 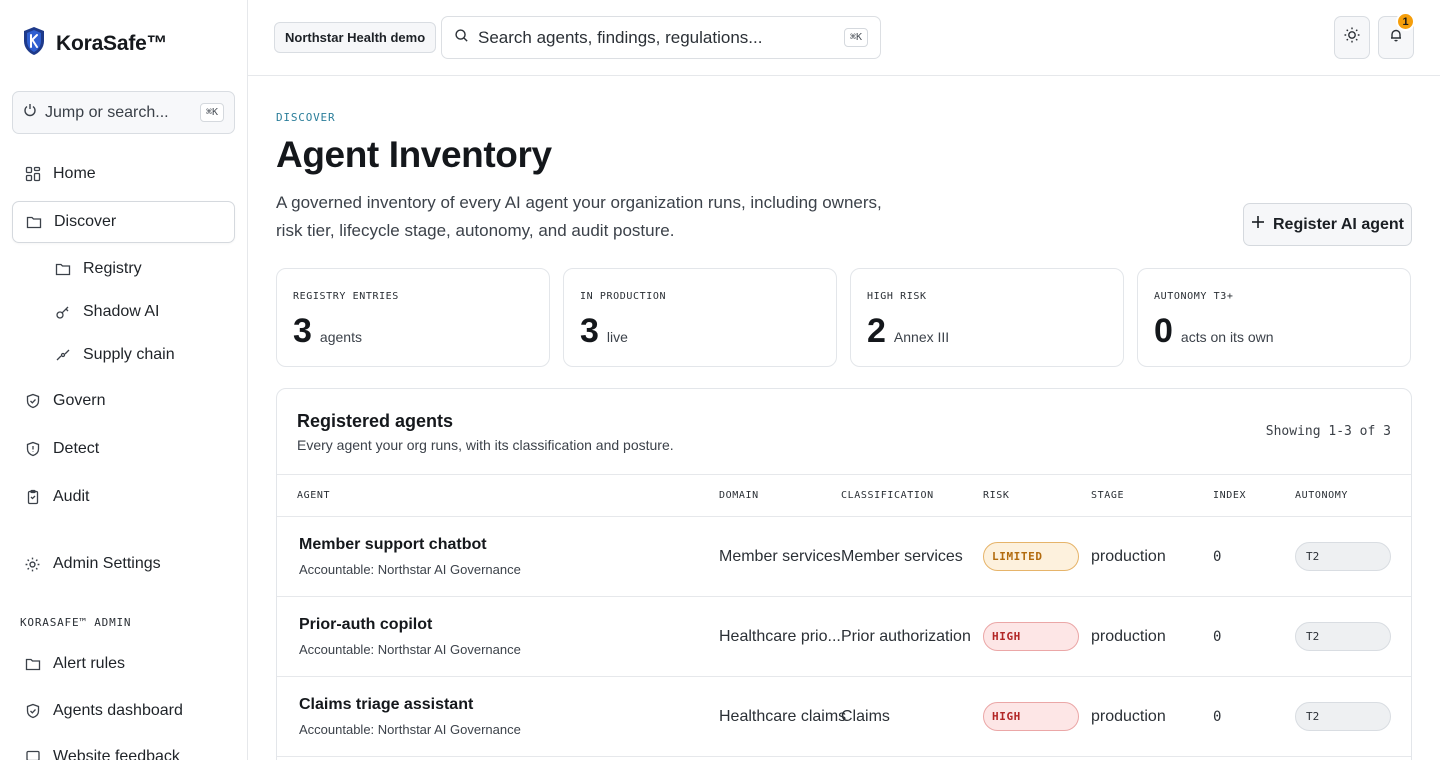 What do you see at coordinates (1258, 224) in the screenshot?
I see `plus-icon` at bounding box center [1258, 224].